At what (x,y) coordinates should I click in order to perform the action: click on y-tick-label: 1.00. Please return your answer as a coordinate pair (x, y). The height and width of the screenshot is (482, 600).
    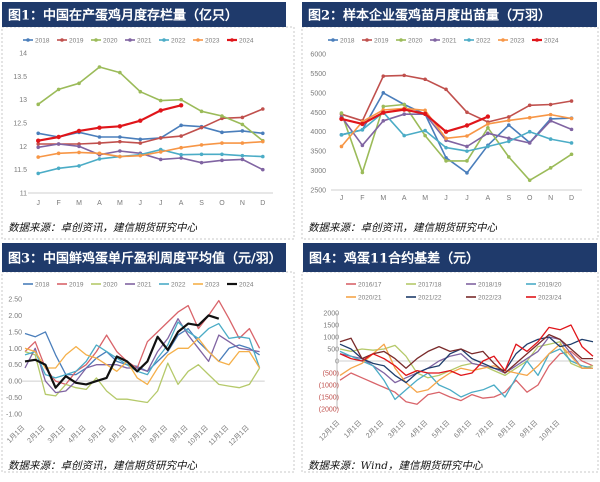
    Looking at the image, I should click on (15, 349).